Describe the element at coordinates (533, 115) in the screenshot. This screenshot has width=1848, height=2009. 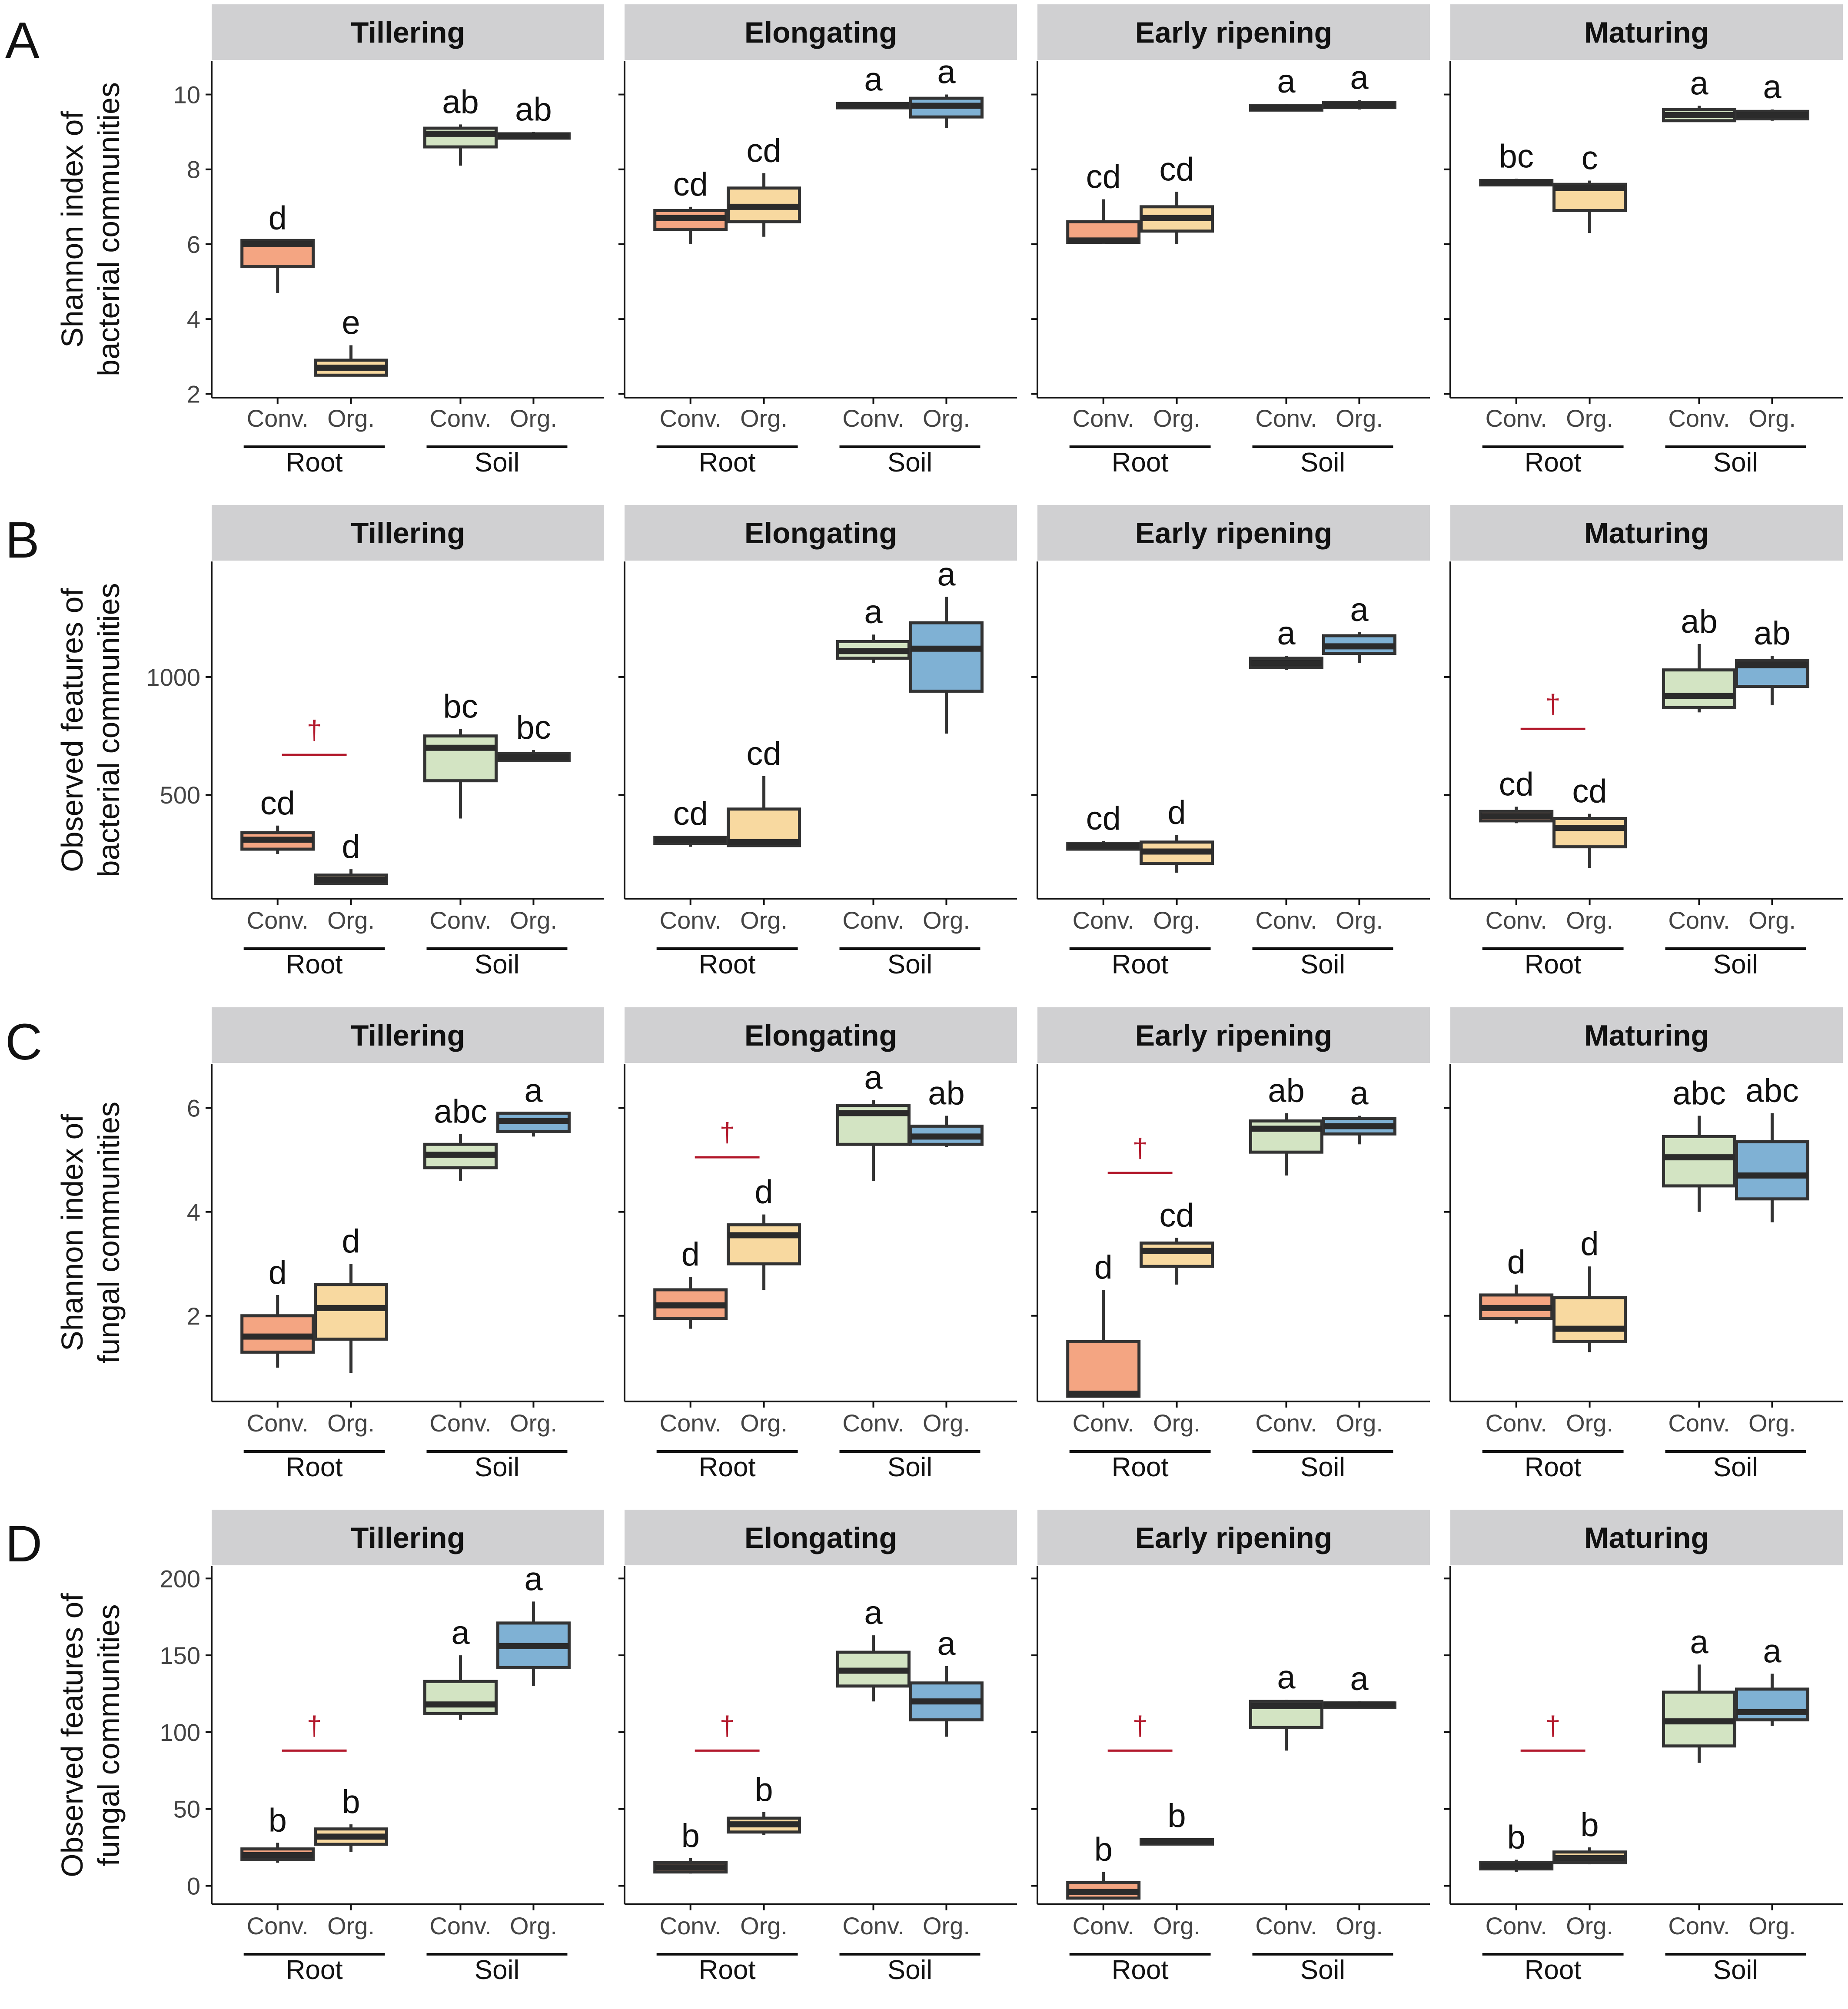
I see `box-org-soil: ab` at that location.